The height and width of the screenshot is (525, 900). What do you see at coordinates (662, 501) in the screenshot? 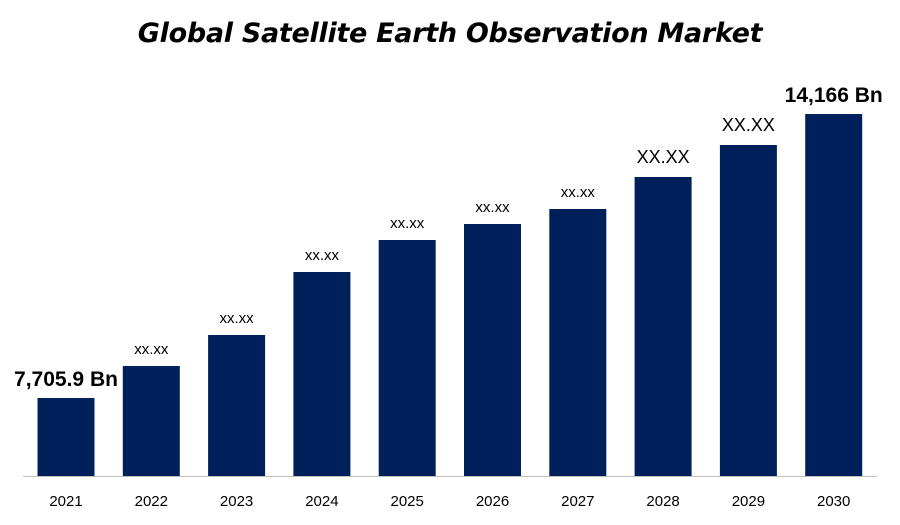
I see `x-tick-label-2028: 2028` at bounding box center [662, 501].